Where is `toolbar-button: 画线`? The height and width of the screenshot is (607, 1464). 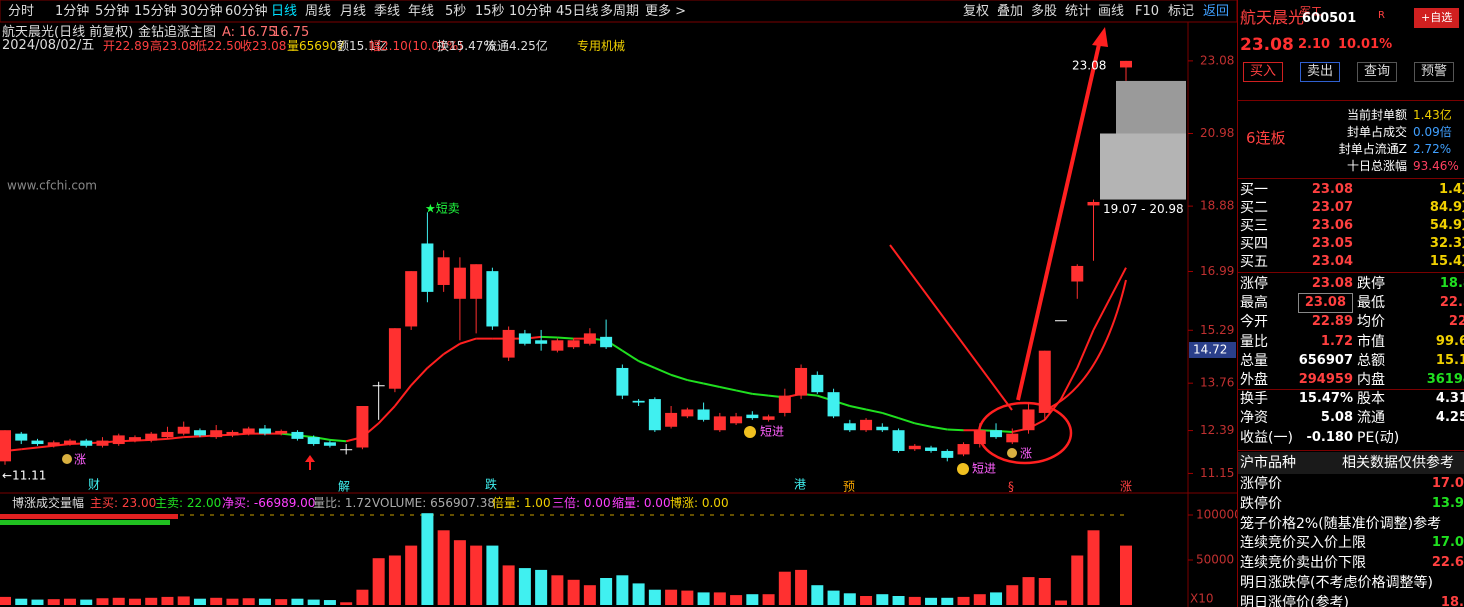 toolbar-button: 画线 is located at coordinates (1111, 11).